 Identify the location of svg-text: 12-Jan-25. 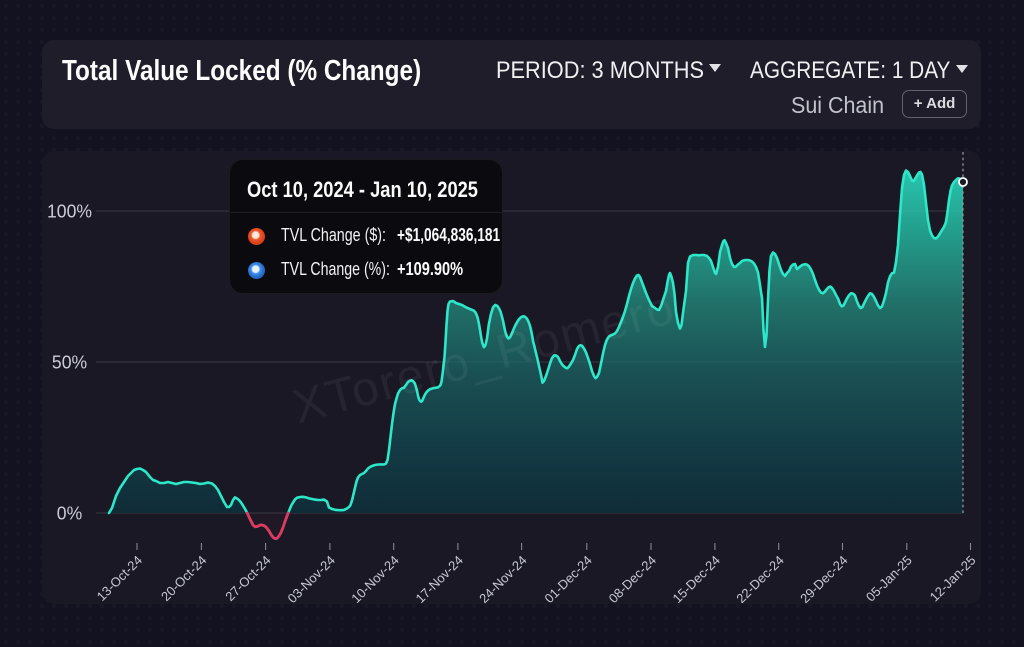
(953, 579).